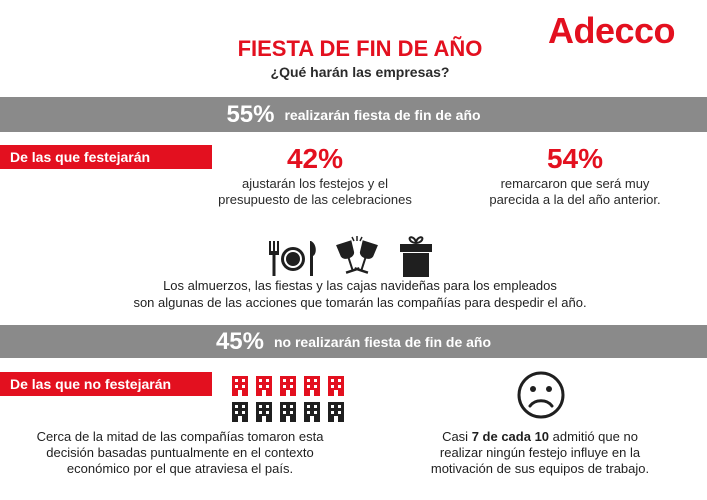 The height and width of the screenshot is (500, 707). I want to click on no-right-prefix: Casi, so click(455, 436).